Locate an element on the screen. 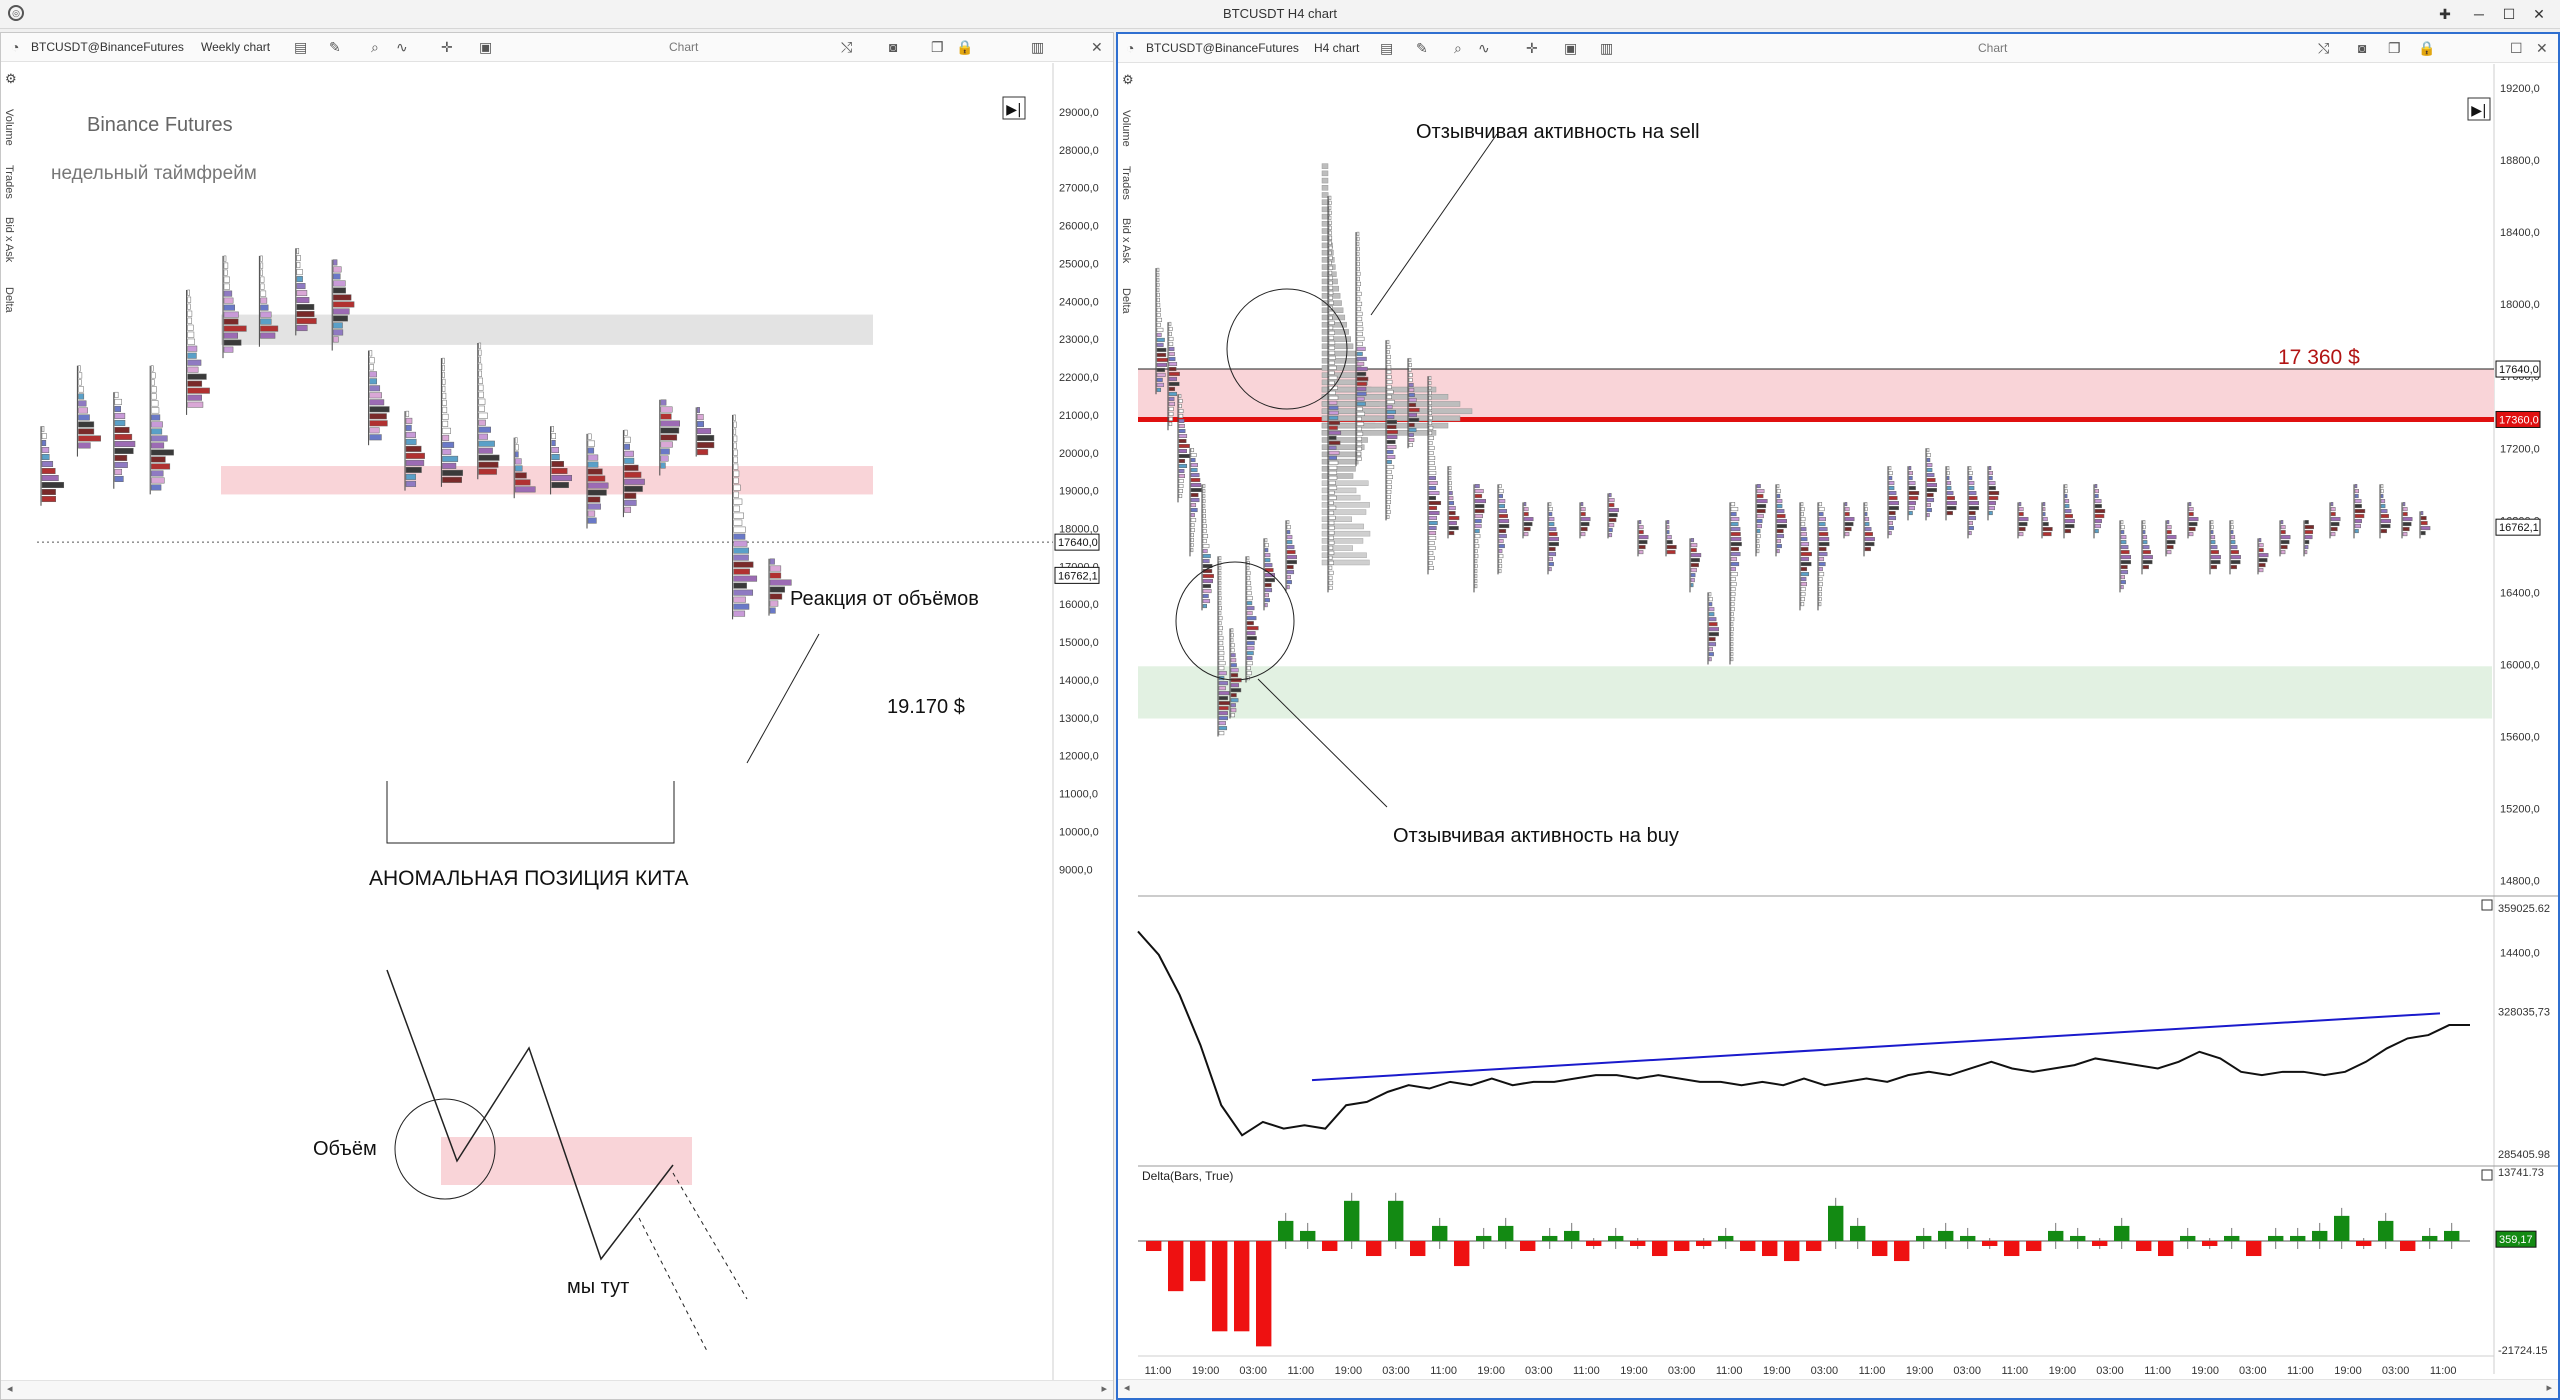 This screenshot has height=1400, width=2560. maximize-button: ☐ is located at coordinates (2509, 14).